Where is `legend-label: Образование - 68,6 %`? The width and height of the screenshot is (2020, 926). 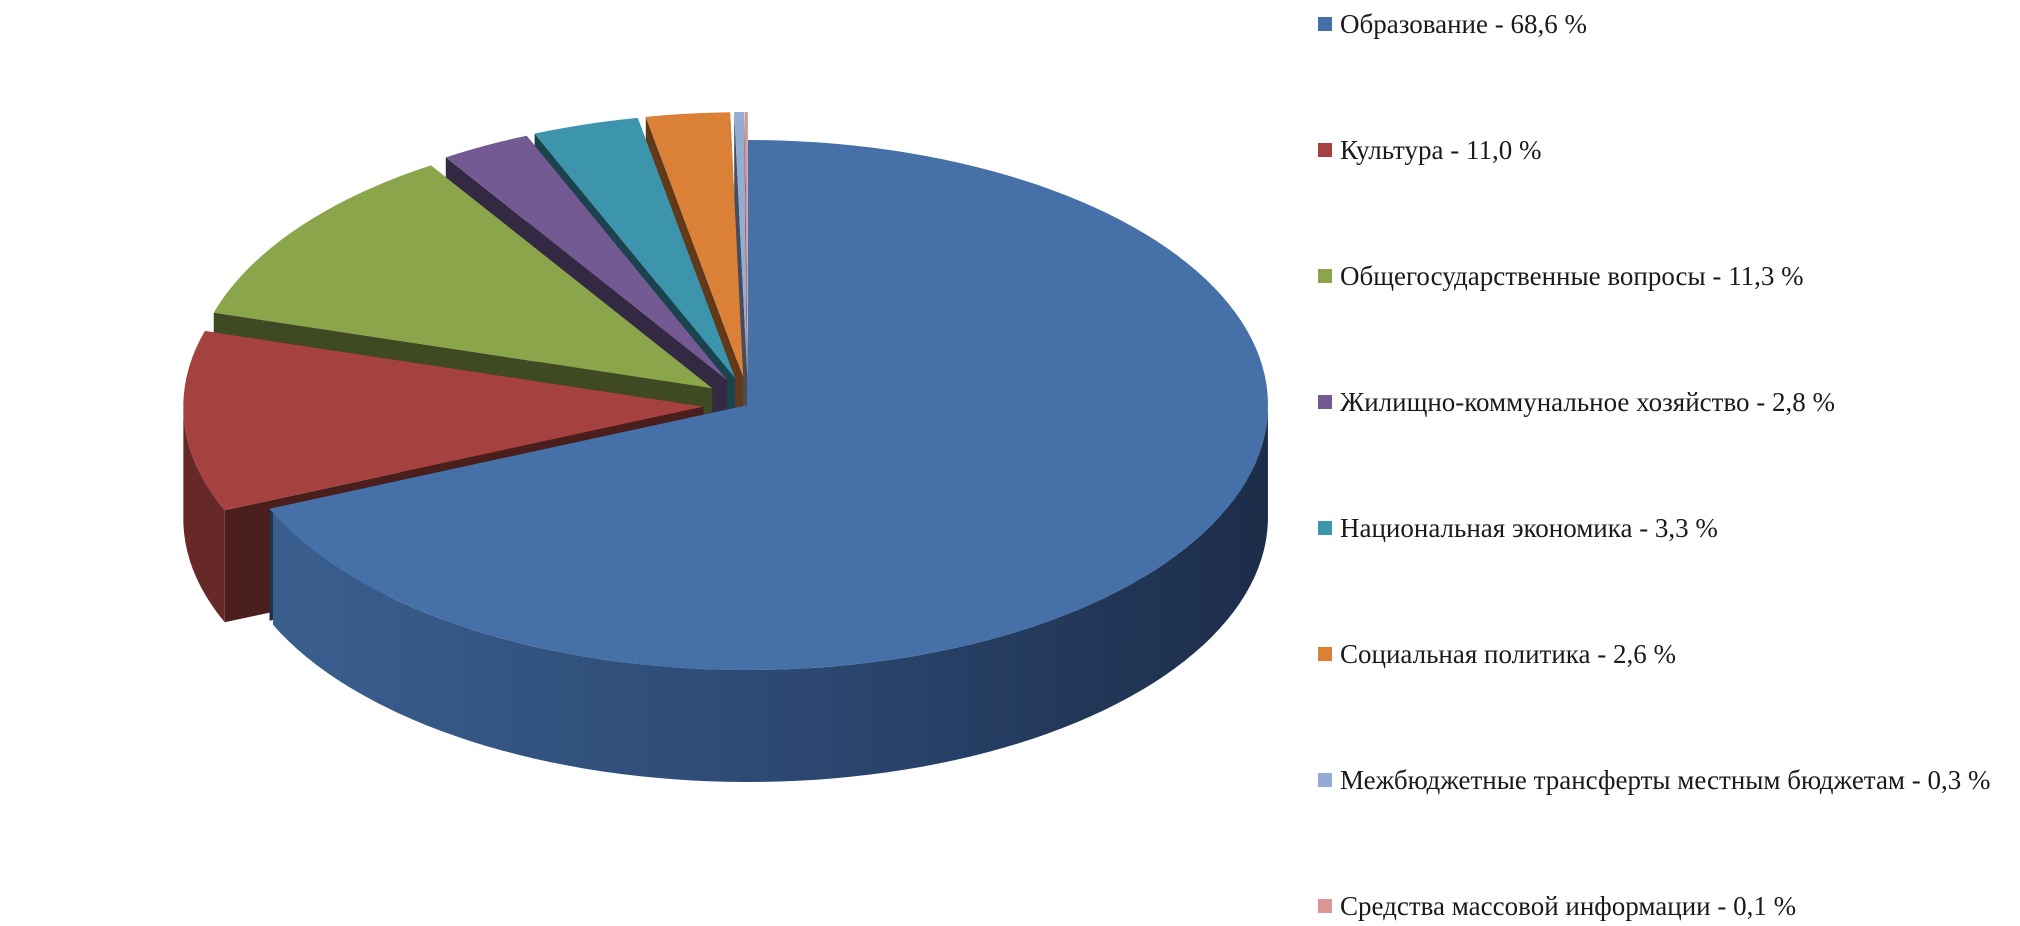
legend-label: Образование - 68,6 % is located at coordinates (1463, 24).